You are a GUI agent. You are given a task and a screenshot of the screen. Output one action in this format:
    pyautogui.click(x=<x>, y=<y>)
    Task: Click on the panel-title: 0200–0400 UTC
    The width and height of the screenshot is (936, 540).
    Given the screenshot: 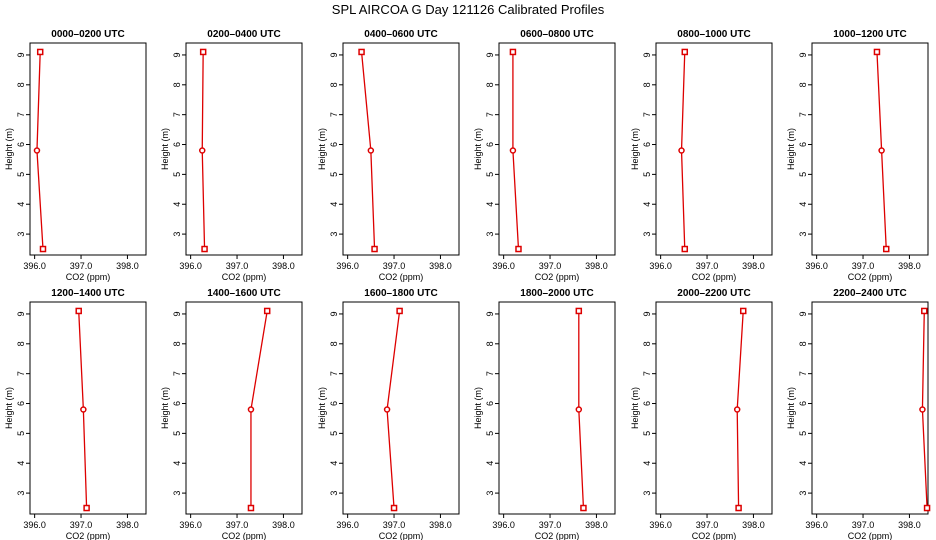 What is the action you would take?
    pyautogui.click(x=243, y=34)
    